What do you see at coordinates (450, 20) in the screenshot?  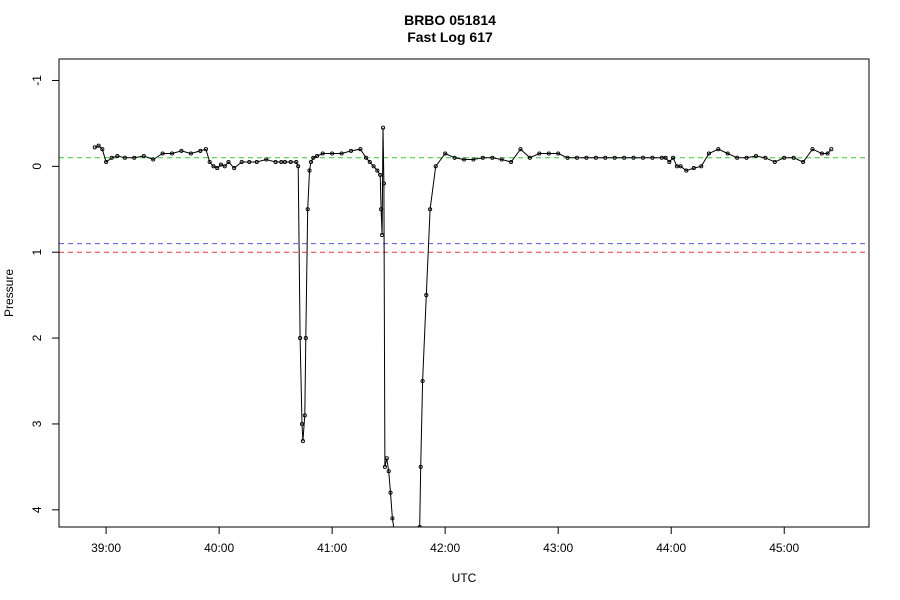 I see `chart-title: BRBO 051814` at bounding box center [450, 20].